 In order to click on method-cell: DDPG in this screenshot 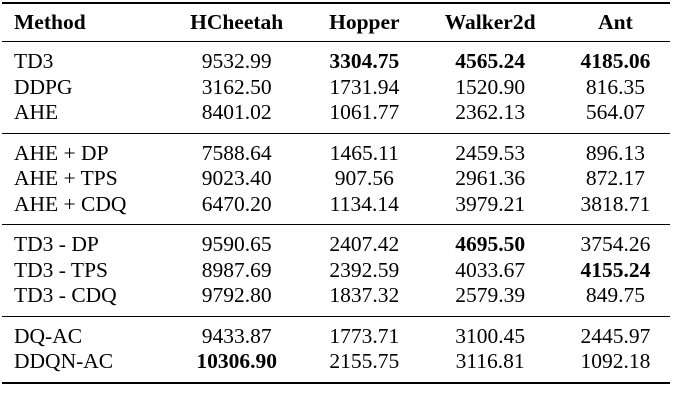, I will do `click(43, 86)`.